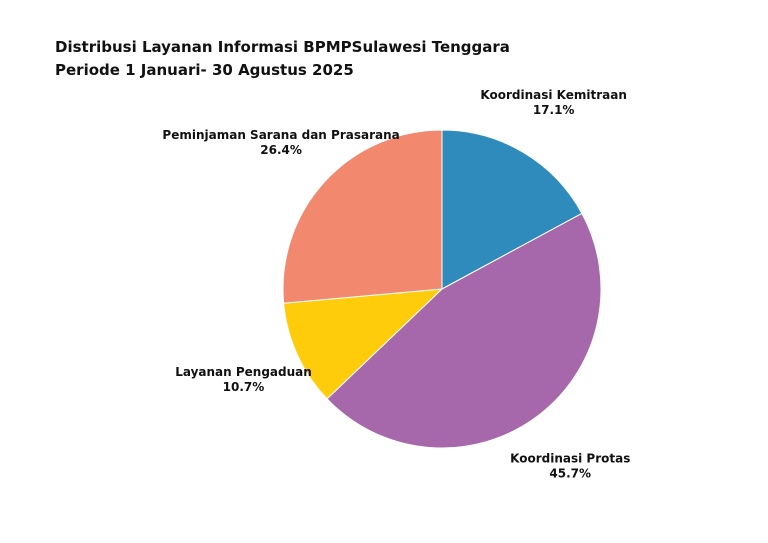  What do you see at coordinates (362, 216) in the screenshot?
I see `pie-slice-peminjaman-sarana-dan-prasarana` at bounding box center [362, 216].